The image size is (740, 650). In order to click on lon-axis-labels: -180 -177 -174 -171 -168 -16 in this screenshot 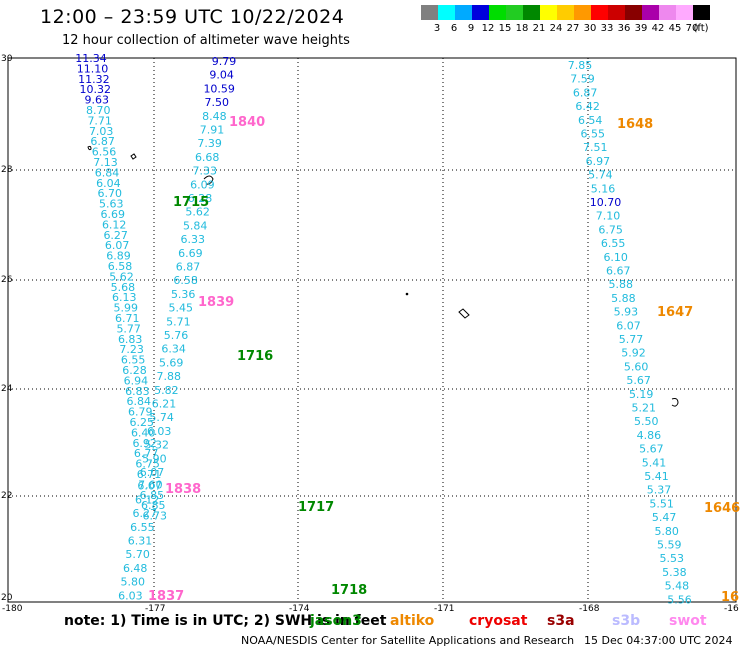, I will do `click(370, 609)`.